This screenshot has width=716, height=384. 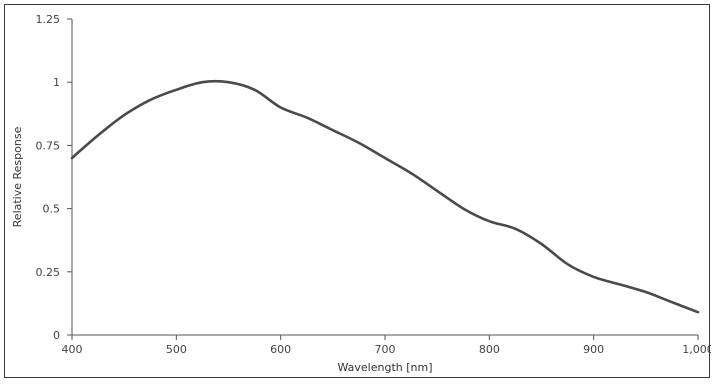 I want to click on y-tick-label: 0.5, so click(x=52, y=209).